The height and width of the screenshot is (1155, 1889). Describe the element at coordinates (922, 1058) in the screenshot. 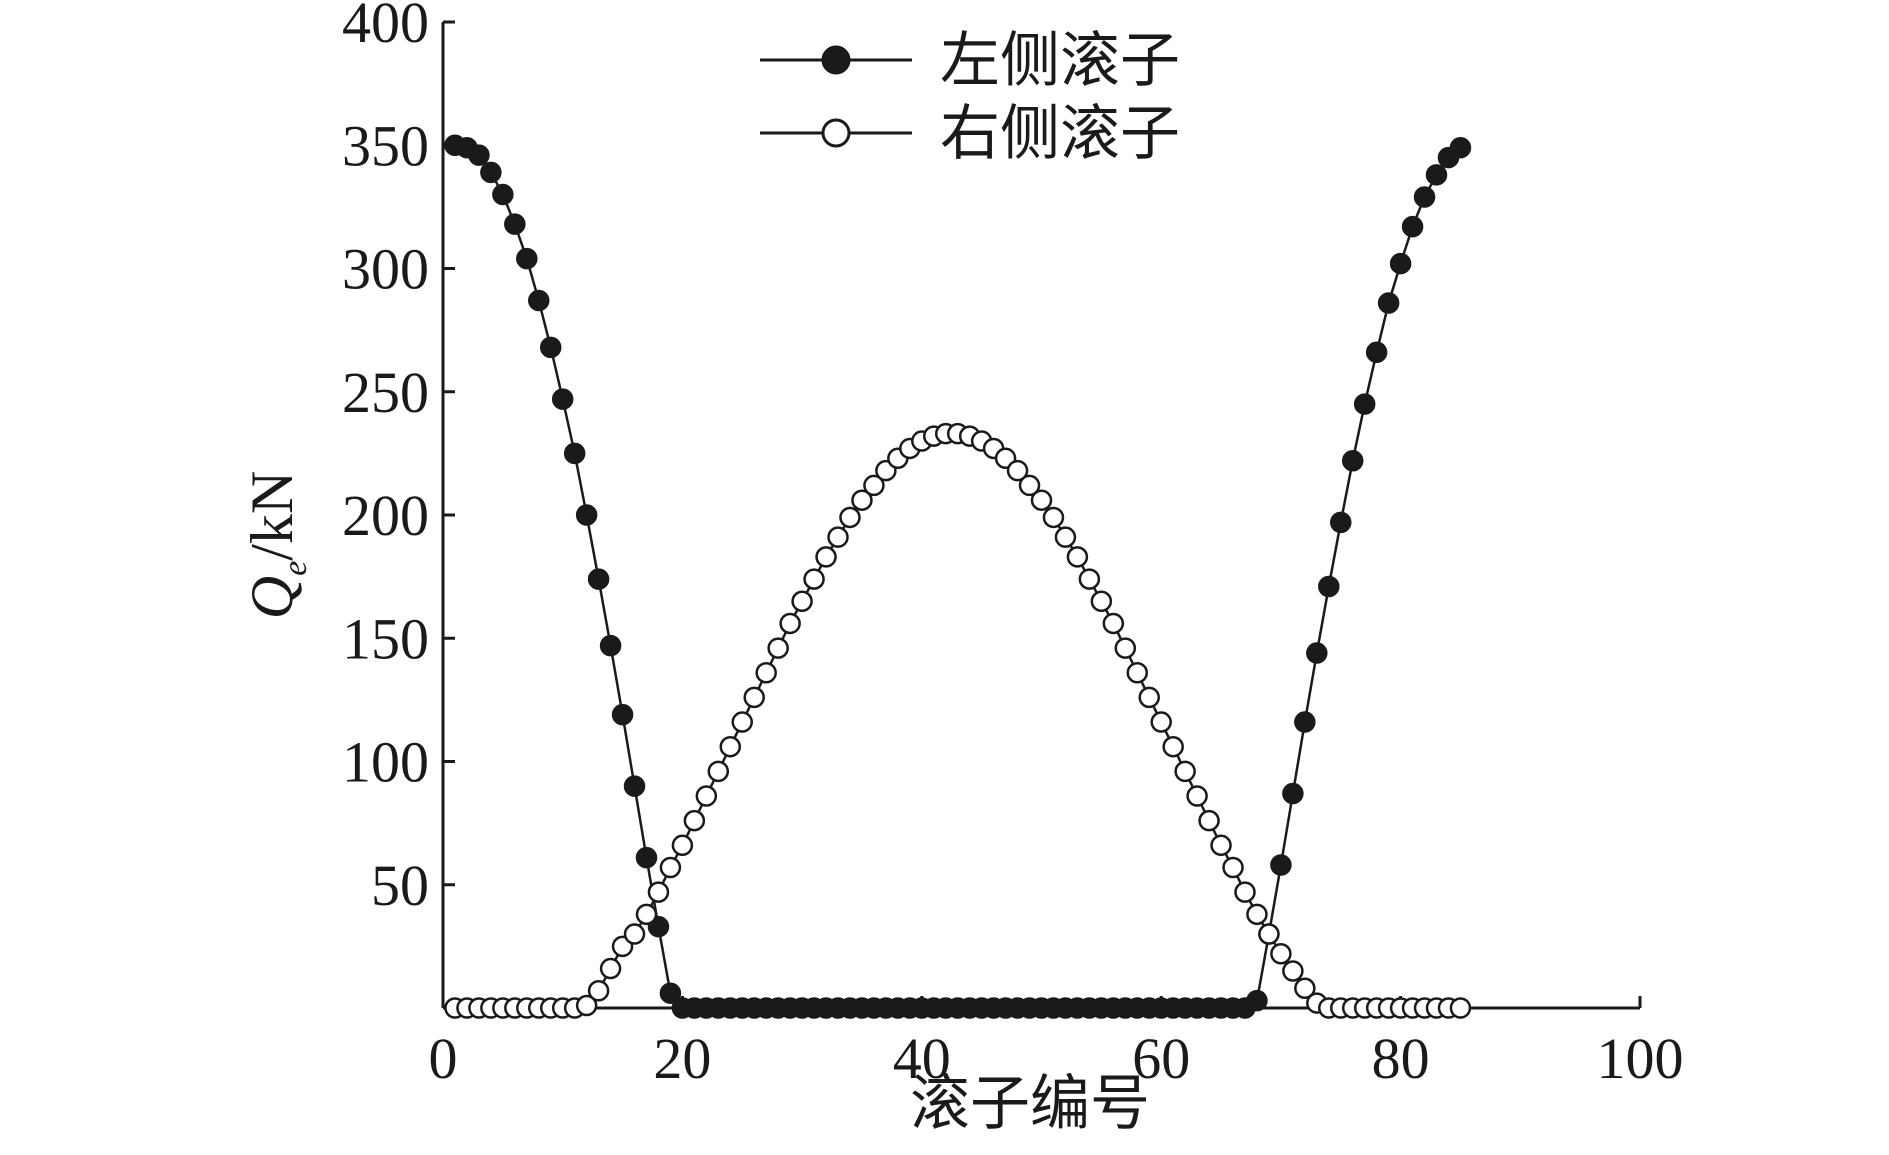

I see `x-tick-label: 40` at that location.